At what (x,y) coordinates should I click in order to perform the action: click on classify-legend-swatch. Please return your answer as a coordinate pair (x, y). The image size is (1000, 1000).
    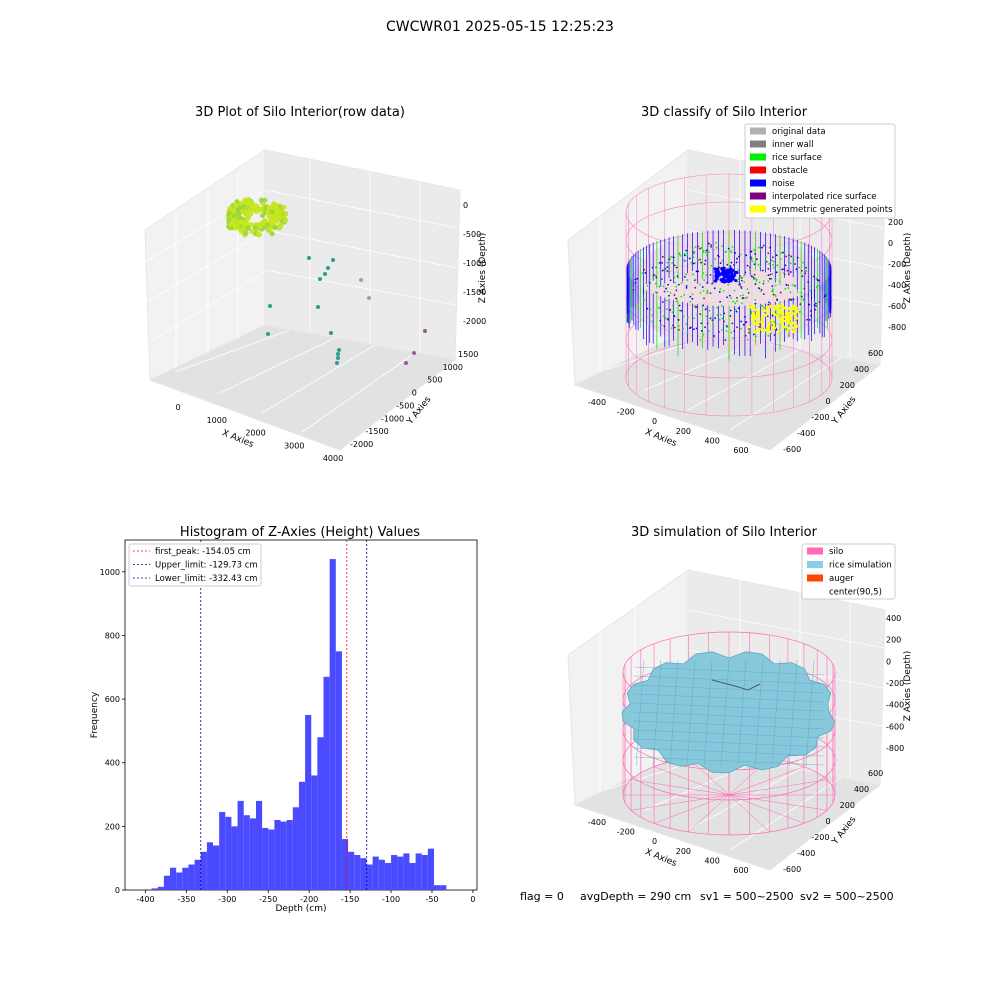
    Looking at the image, I should click on (758, 170).